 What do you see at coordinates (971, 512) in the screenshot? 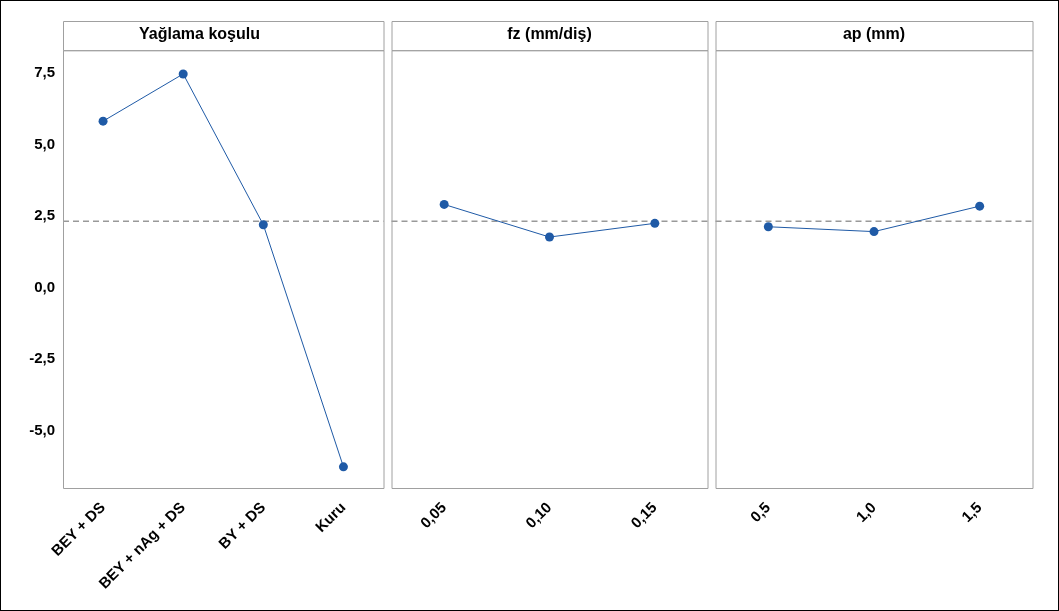
I see `x-tick-label: 1,5` at bounding box center [971, 512].